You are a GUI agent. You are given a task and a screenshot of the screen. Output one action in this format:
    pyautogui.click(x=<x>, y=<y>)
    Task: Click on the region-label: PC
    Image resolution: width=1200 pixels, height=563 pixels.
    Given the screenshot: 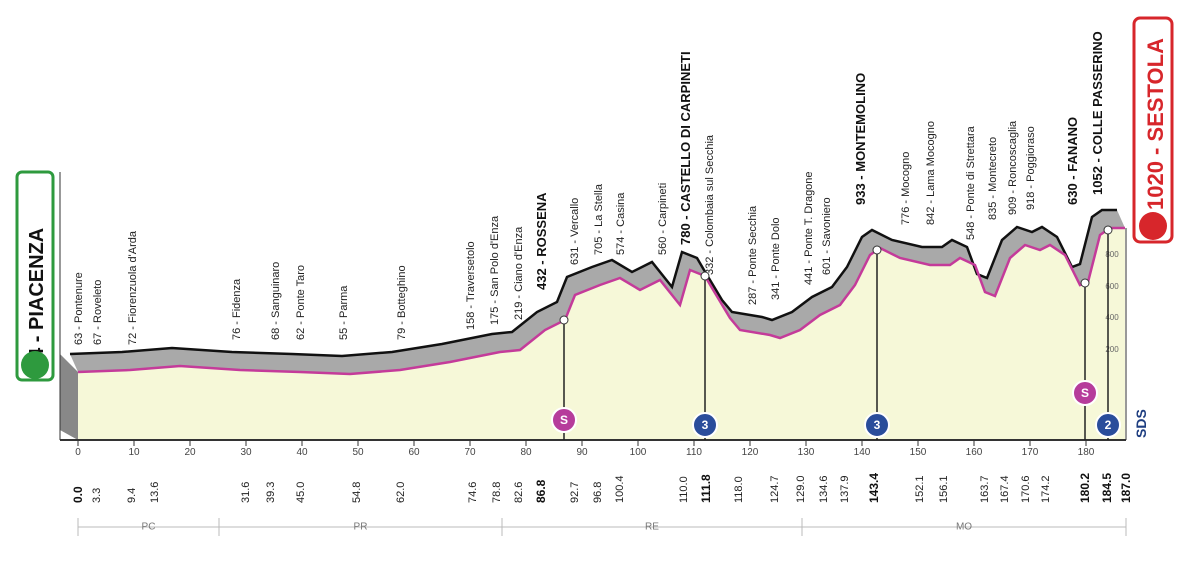 What is the action you would take?
    pyautogui.click(x=149, y=527)
    